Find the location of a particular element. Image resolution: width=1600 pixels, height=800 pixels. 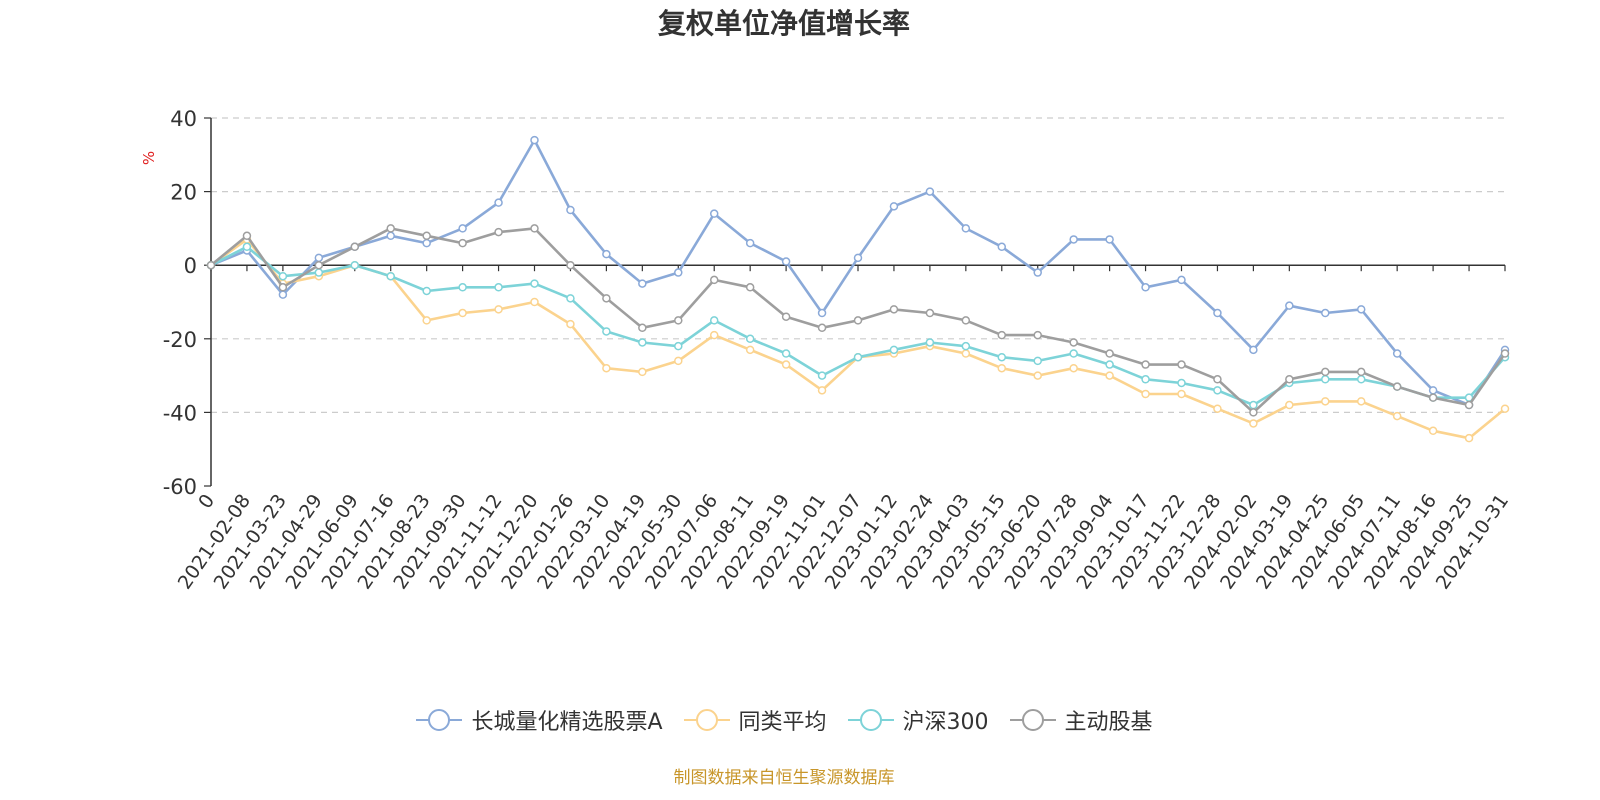

legend-item: 同类平均 is located at coordinates (755, 720).